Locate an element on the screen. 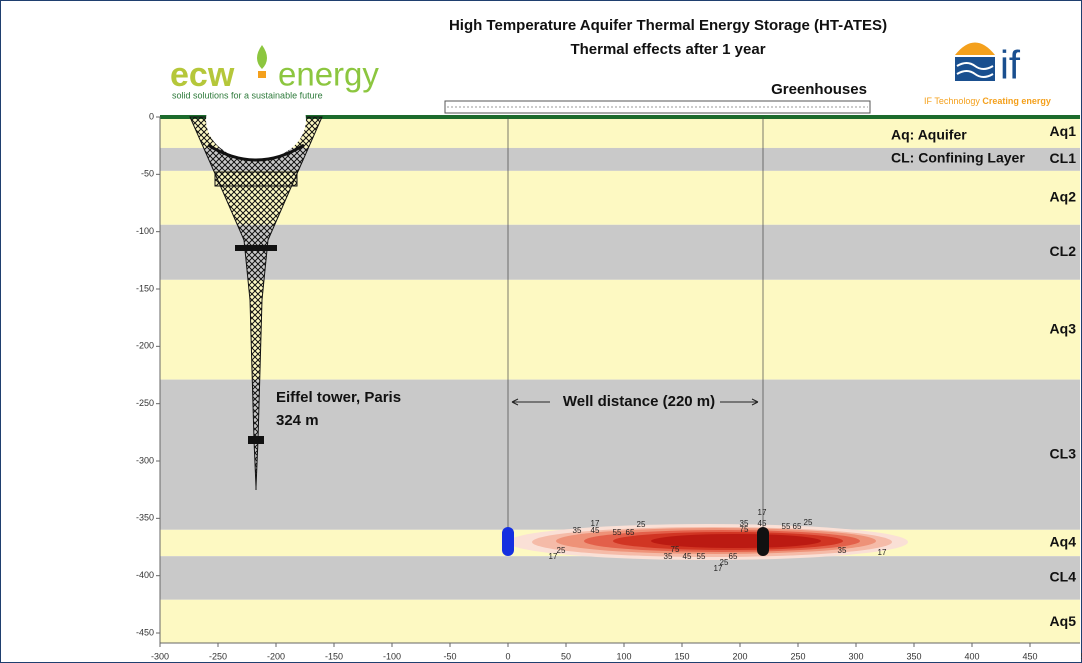  layer-name: Aq3 is located at coordinates (1063, 328).